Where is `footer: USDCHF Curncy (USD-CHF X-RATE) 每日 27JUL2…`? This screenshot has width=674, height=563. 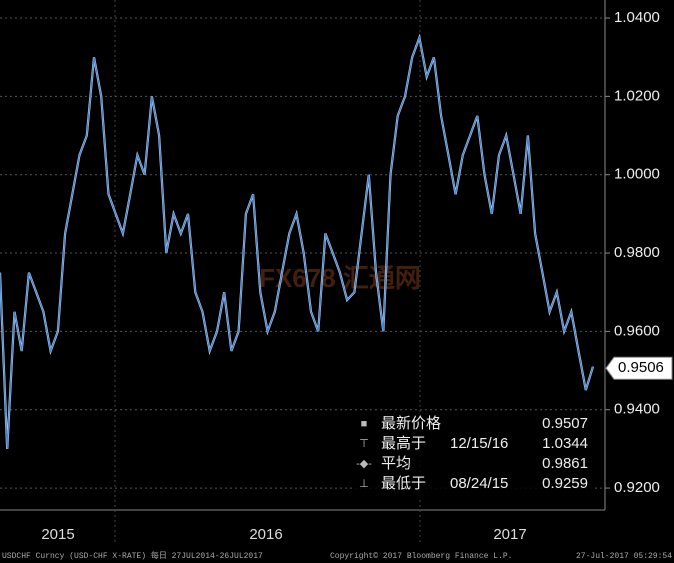
footer: USDCHF Curncy (USD-CHF X-RATE) 每日 27JUL2… is located at coordinates (132, 555).